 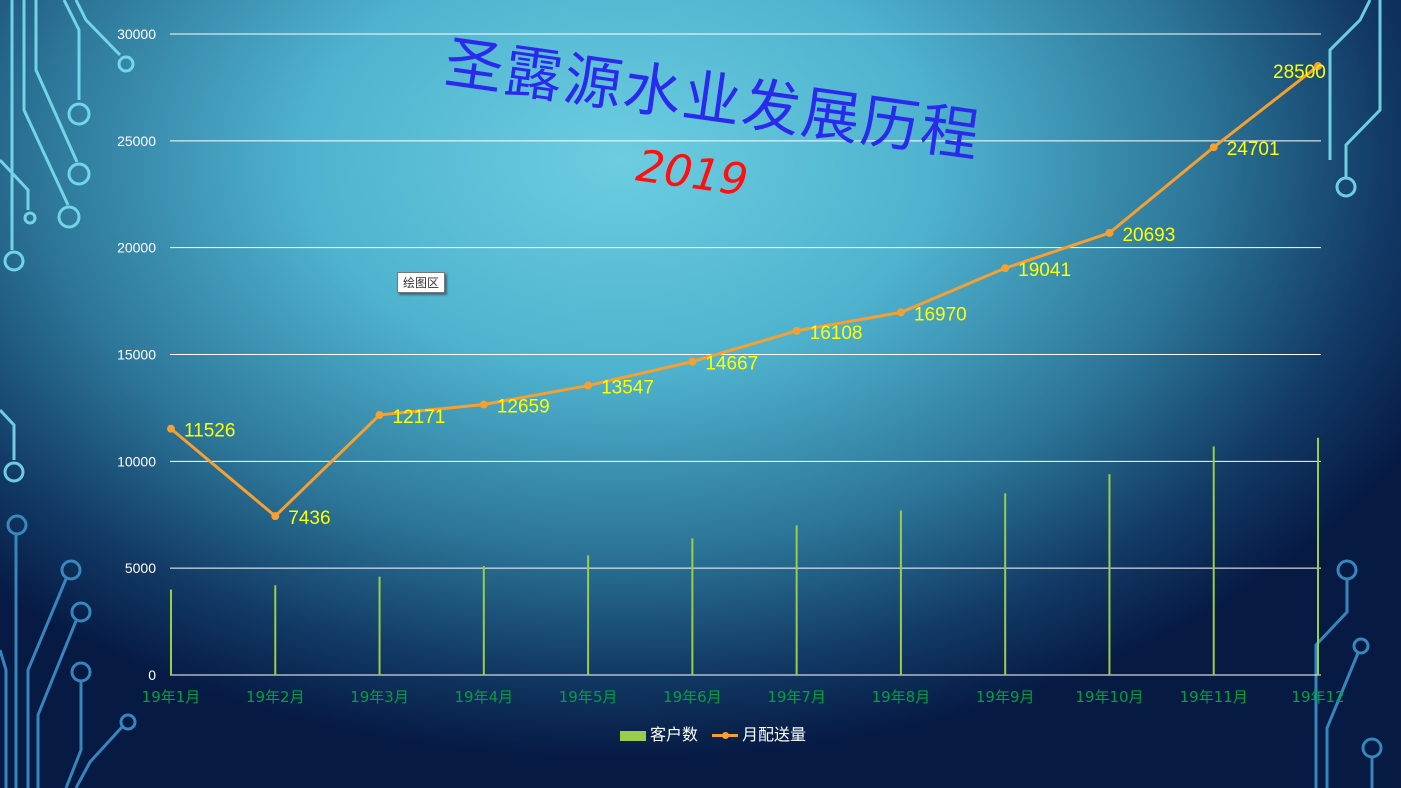 I want to click on legend-bar-swatch, so click(x=633, y=735).